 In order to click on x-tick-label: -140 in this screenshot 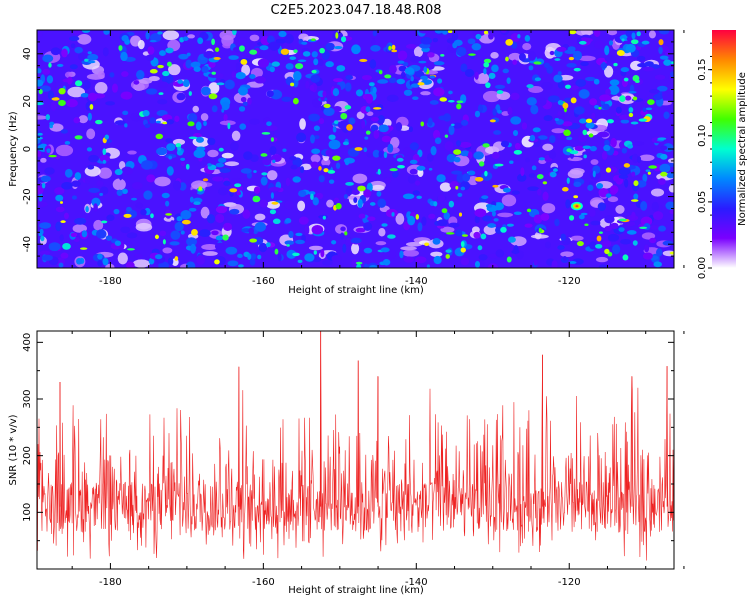, I will do `click(416, 582)`.